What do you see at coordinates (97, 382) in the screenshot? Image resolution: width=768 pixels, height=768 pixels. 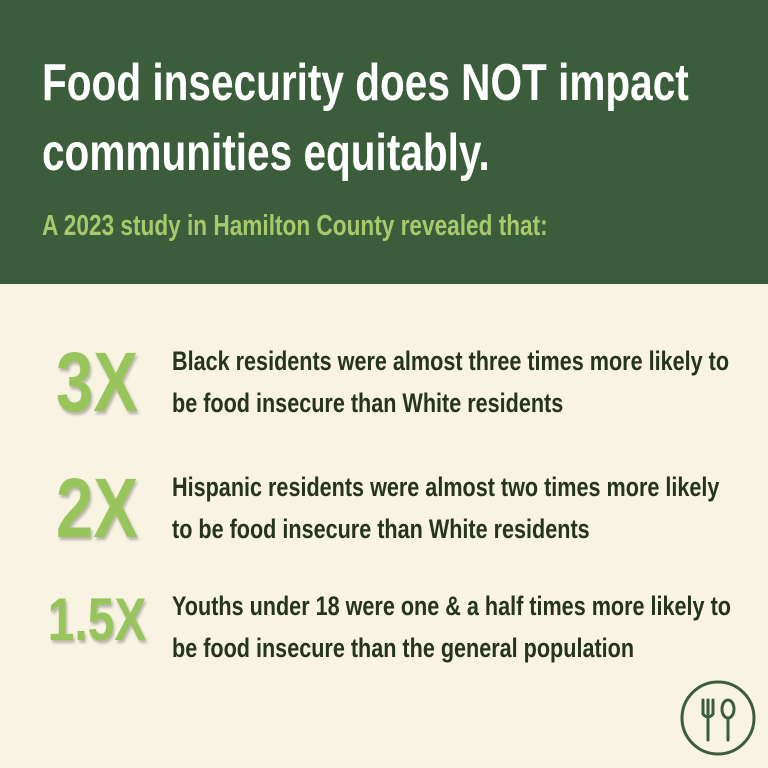 I see `stat-figure: 3X` at bounding box center [97, 382].